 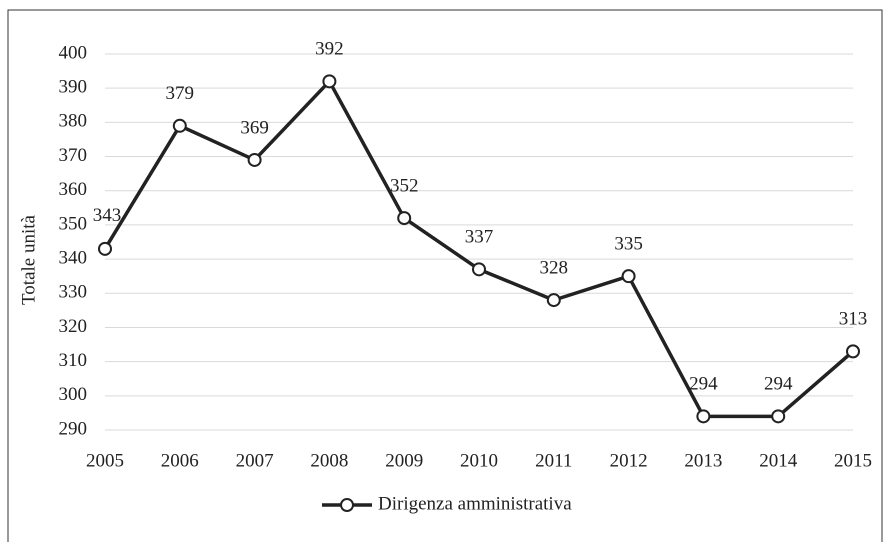 I want to click on data-label: 343, so click(x=107, y=215).